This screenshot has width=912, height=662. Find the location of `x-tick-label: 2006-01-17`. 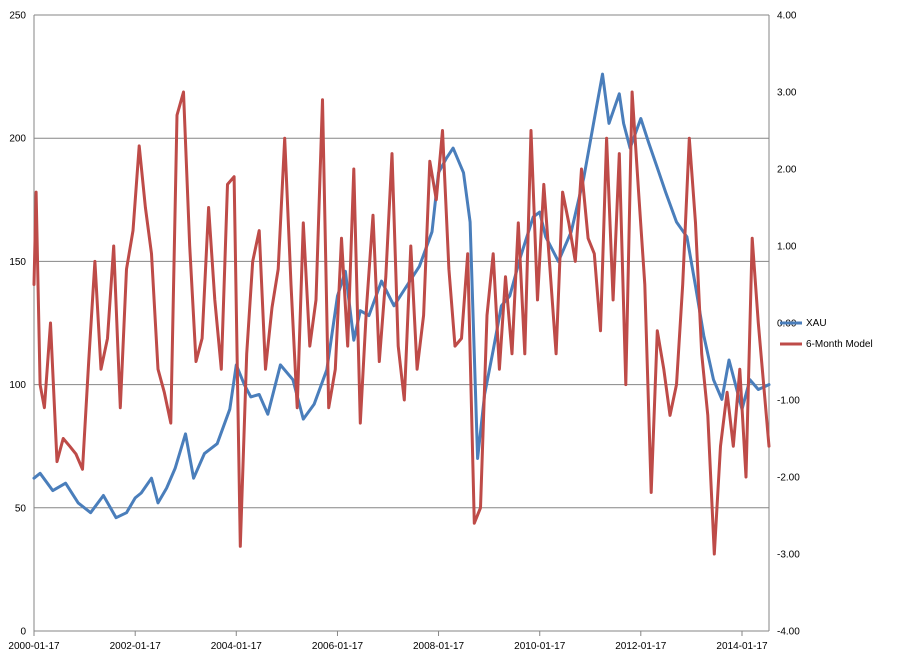

x-tick-label: 2006-01-17 is located at coordinates (338, 646).